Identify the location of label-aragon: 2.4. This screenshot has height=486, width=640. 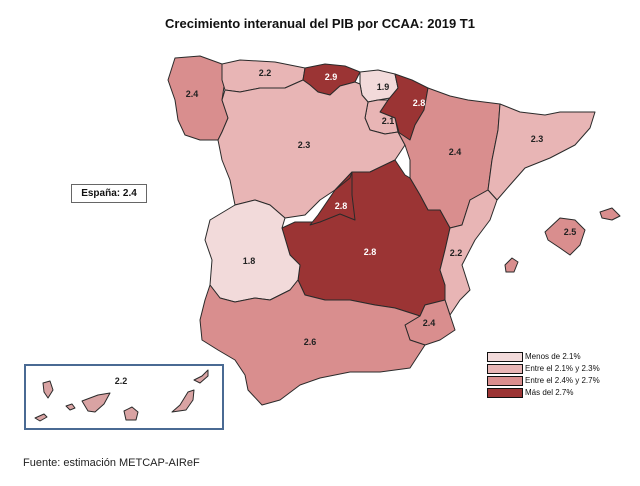
(455, 152).